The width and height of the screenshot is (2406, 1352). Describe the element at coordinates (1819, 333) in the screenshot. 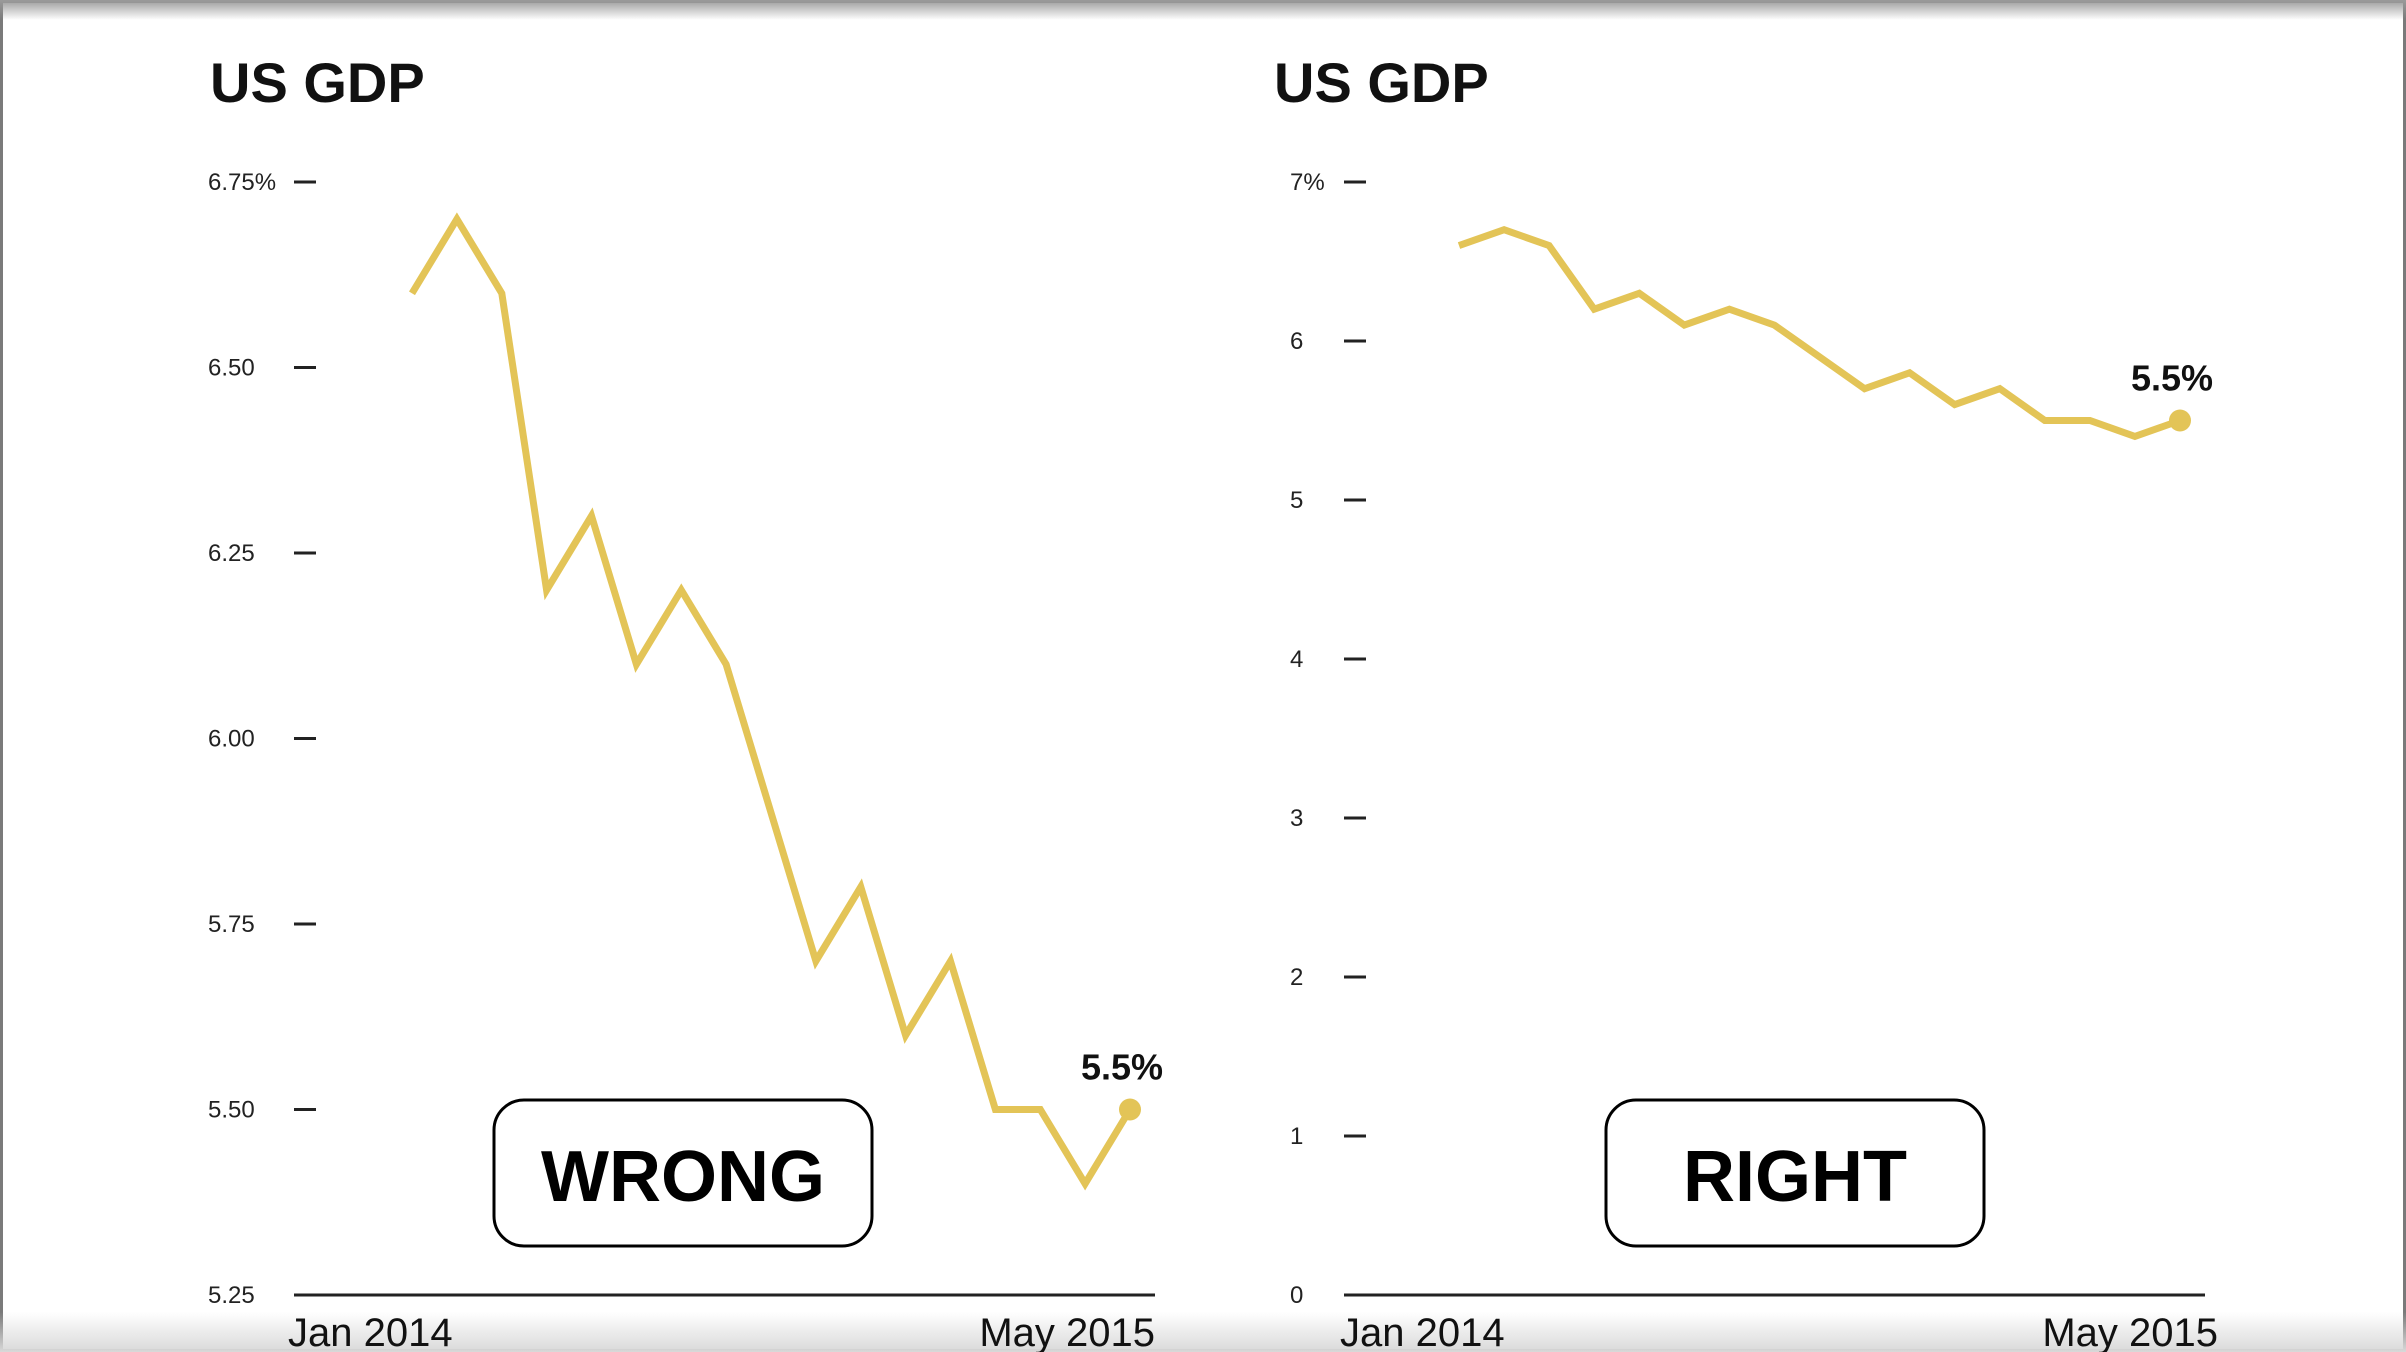

I see `series-line` at that location.